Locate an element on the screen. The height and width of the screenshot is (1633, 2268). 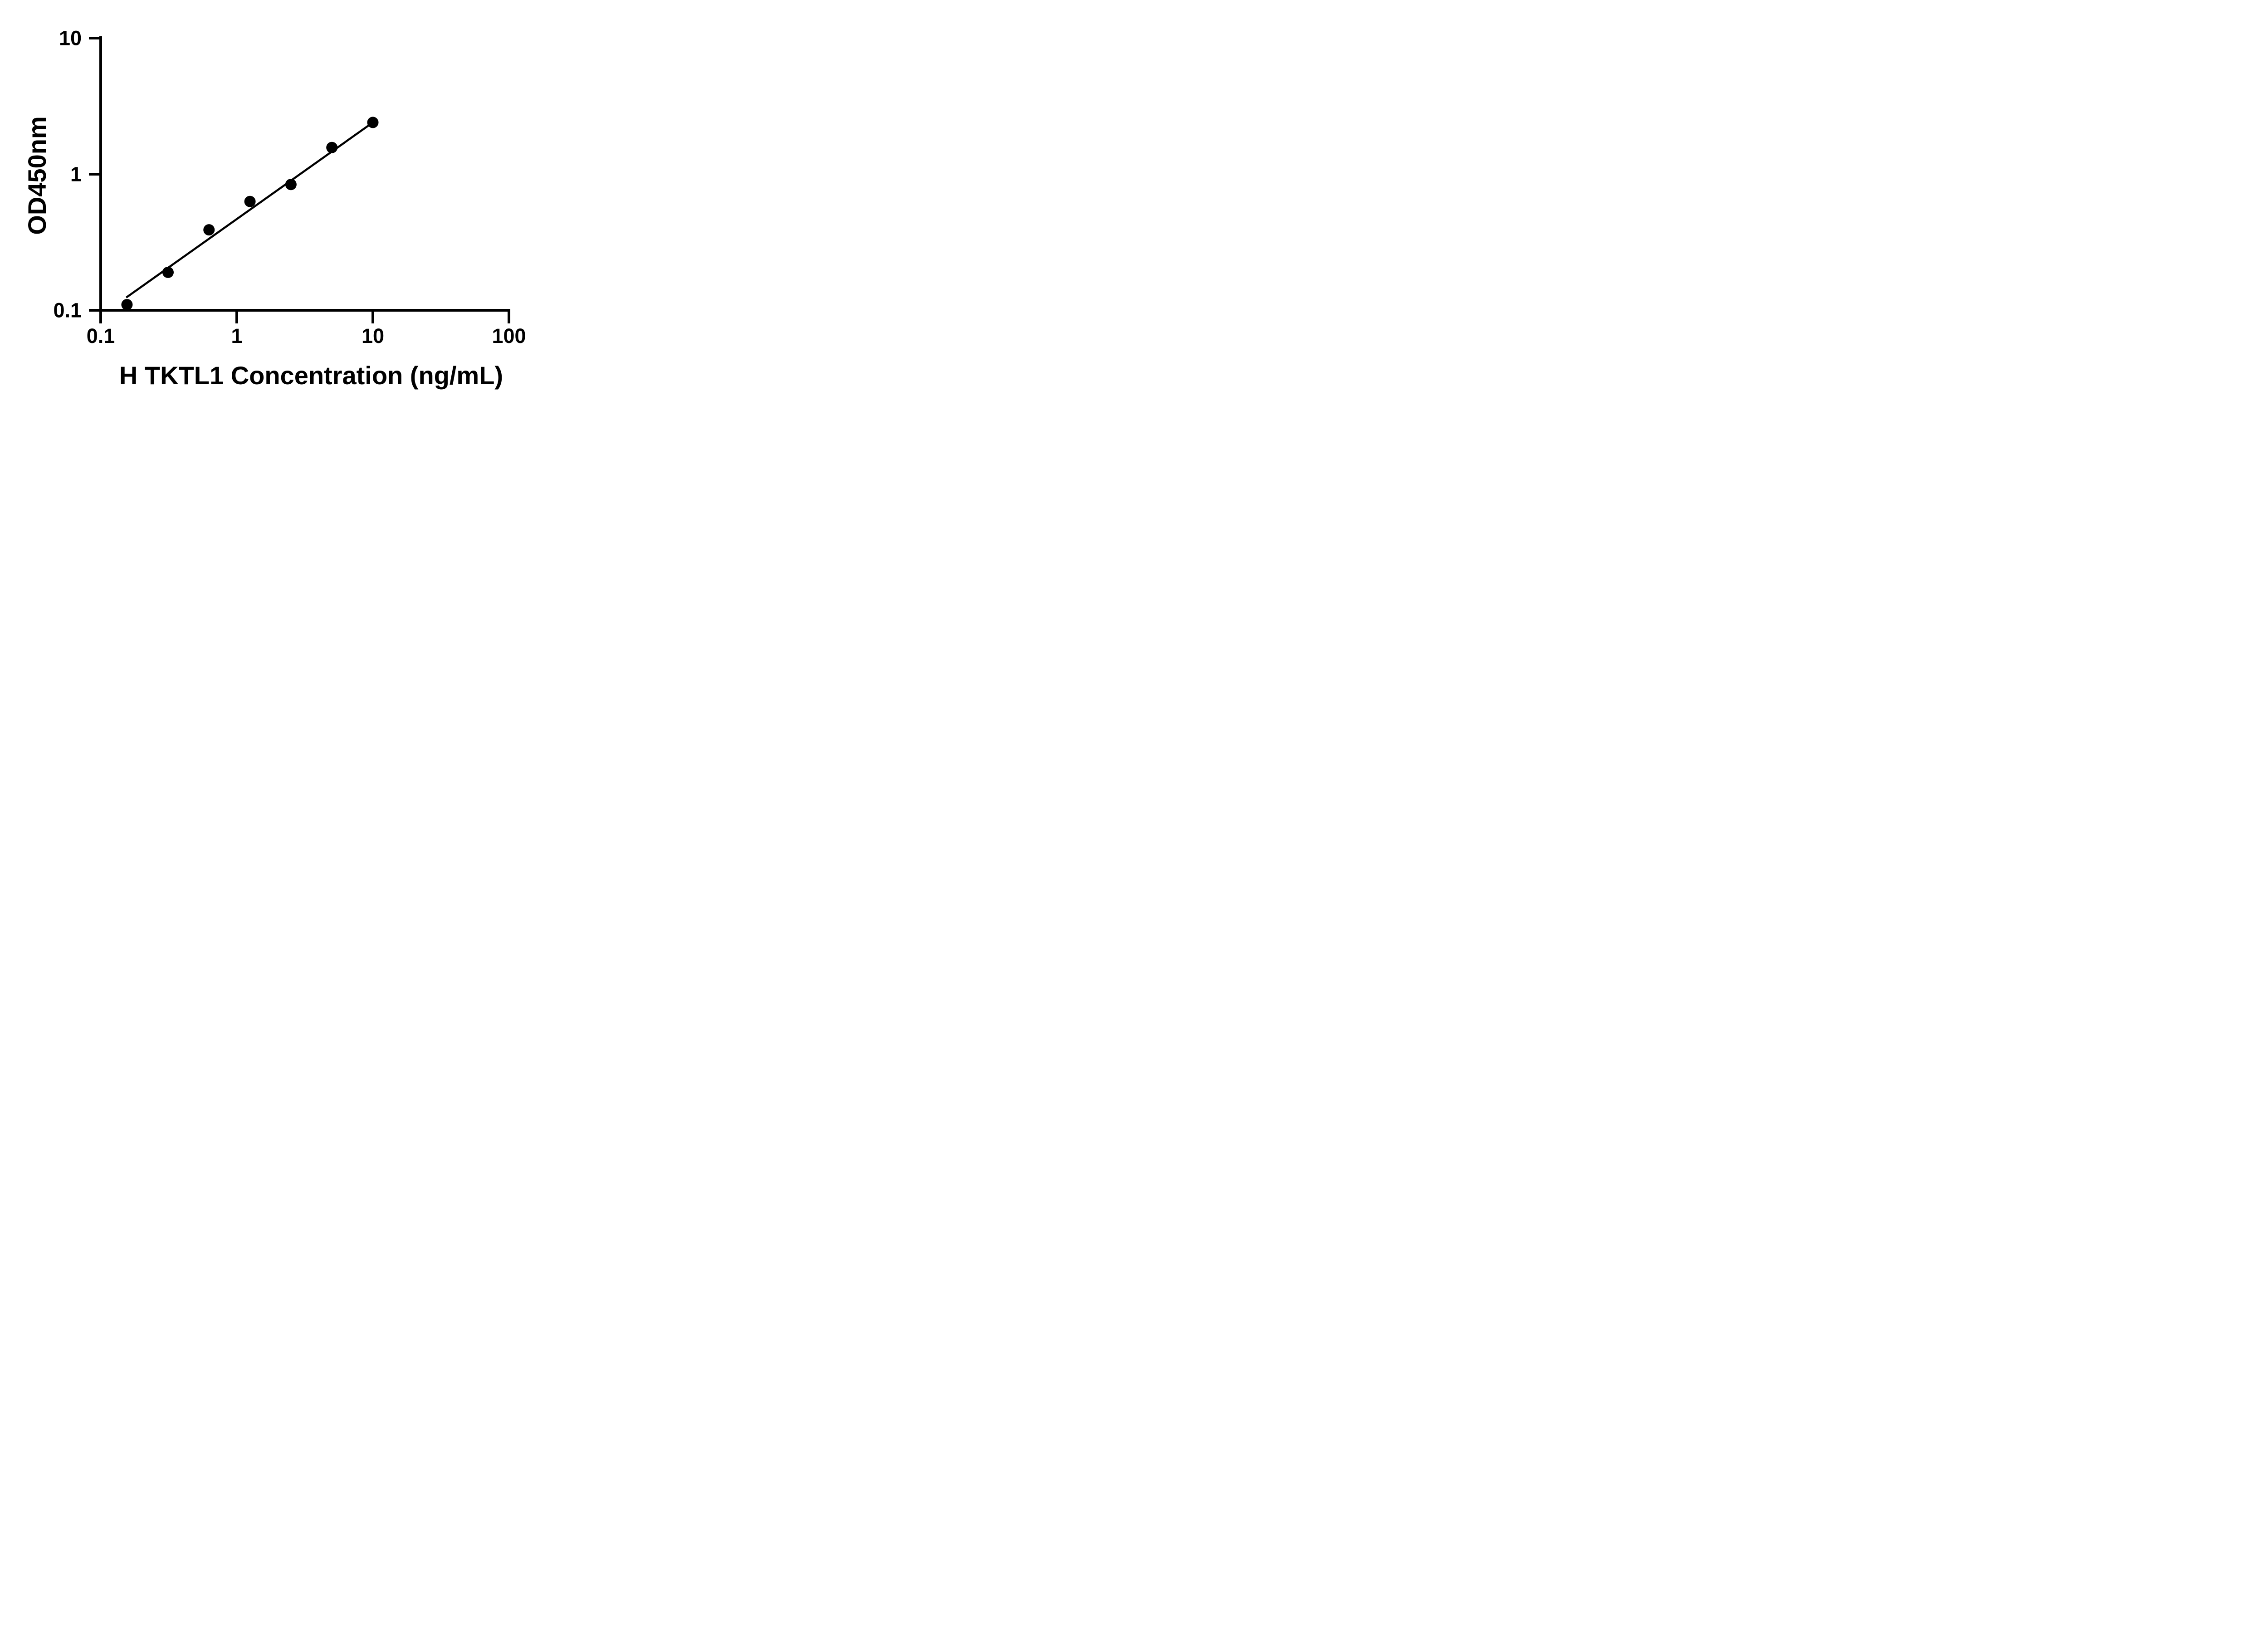
y-tick-label-1: 1 is located at coordinates (76, 174).